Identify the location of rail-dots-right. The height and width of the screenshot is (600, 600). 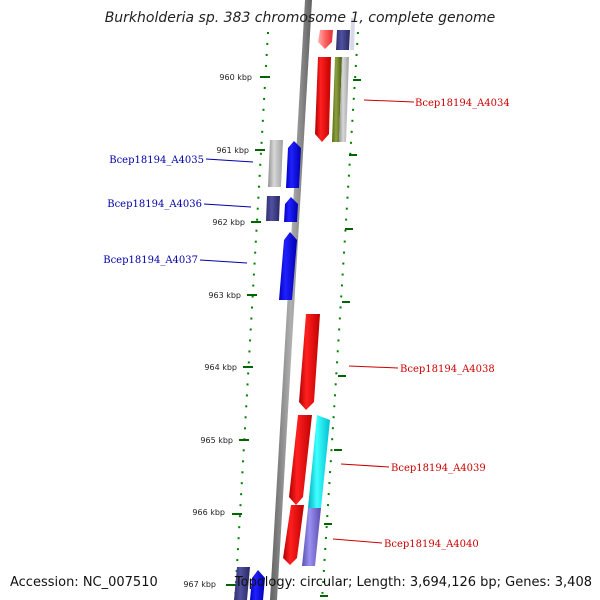
(340, 315).